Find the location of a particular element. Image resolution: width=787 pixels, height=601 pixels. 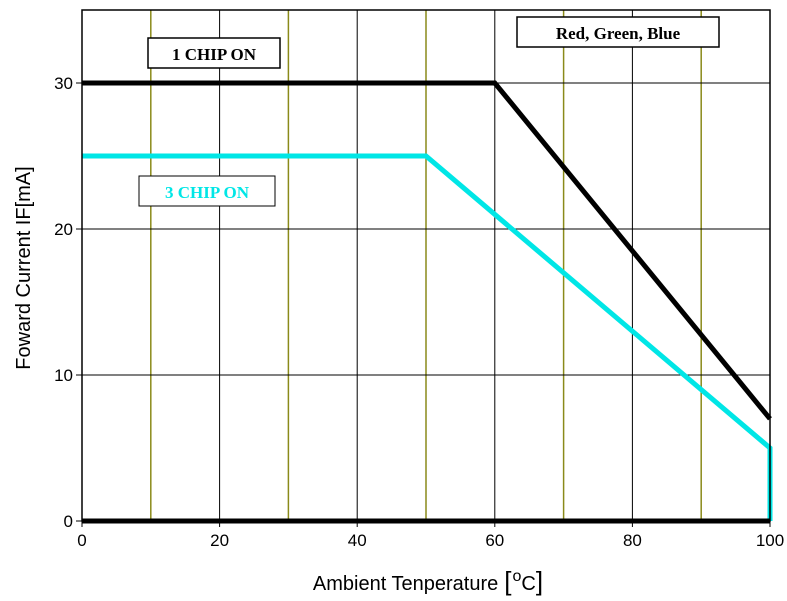

x-tick-label: 40 is located at coordinates (357, 540).